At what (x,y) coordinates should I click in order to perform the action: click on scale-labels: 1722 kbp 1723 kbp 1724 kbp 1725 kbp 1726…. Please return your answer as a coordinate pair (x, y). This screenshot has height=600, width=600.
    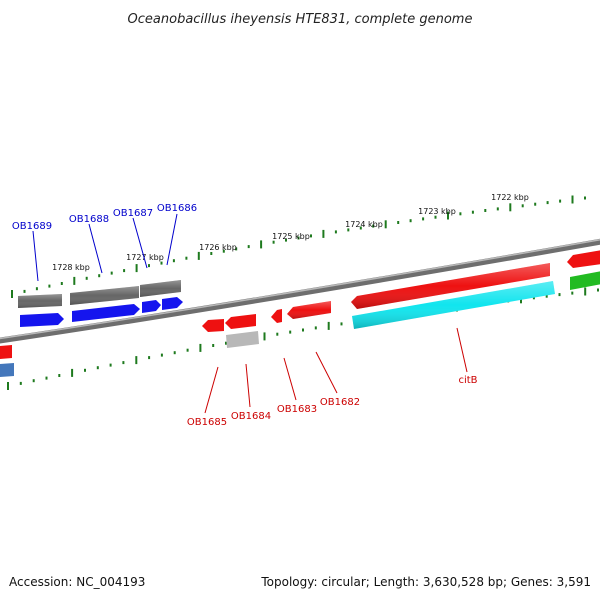
    Looking at the image, I should click on (290, 232).